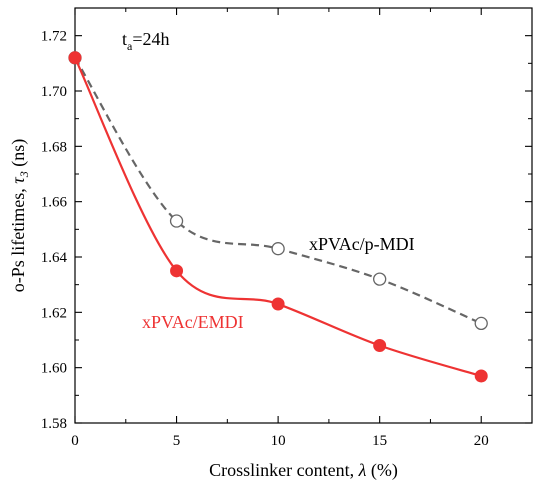 This screenshot has height=488, width=550. I want to click on x-axis-title-unit: (%), so click(381, 470).